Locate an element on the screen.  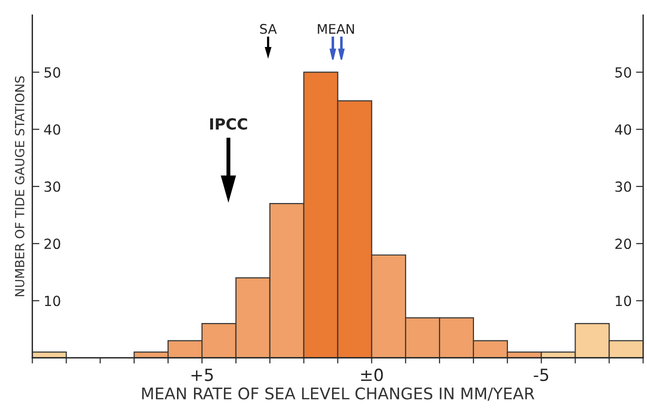
x-tick-label: -5 is located at coordinates (541, 375).